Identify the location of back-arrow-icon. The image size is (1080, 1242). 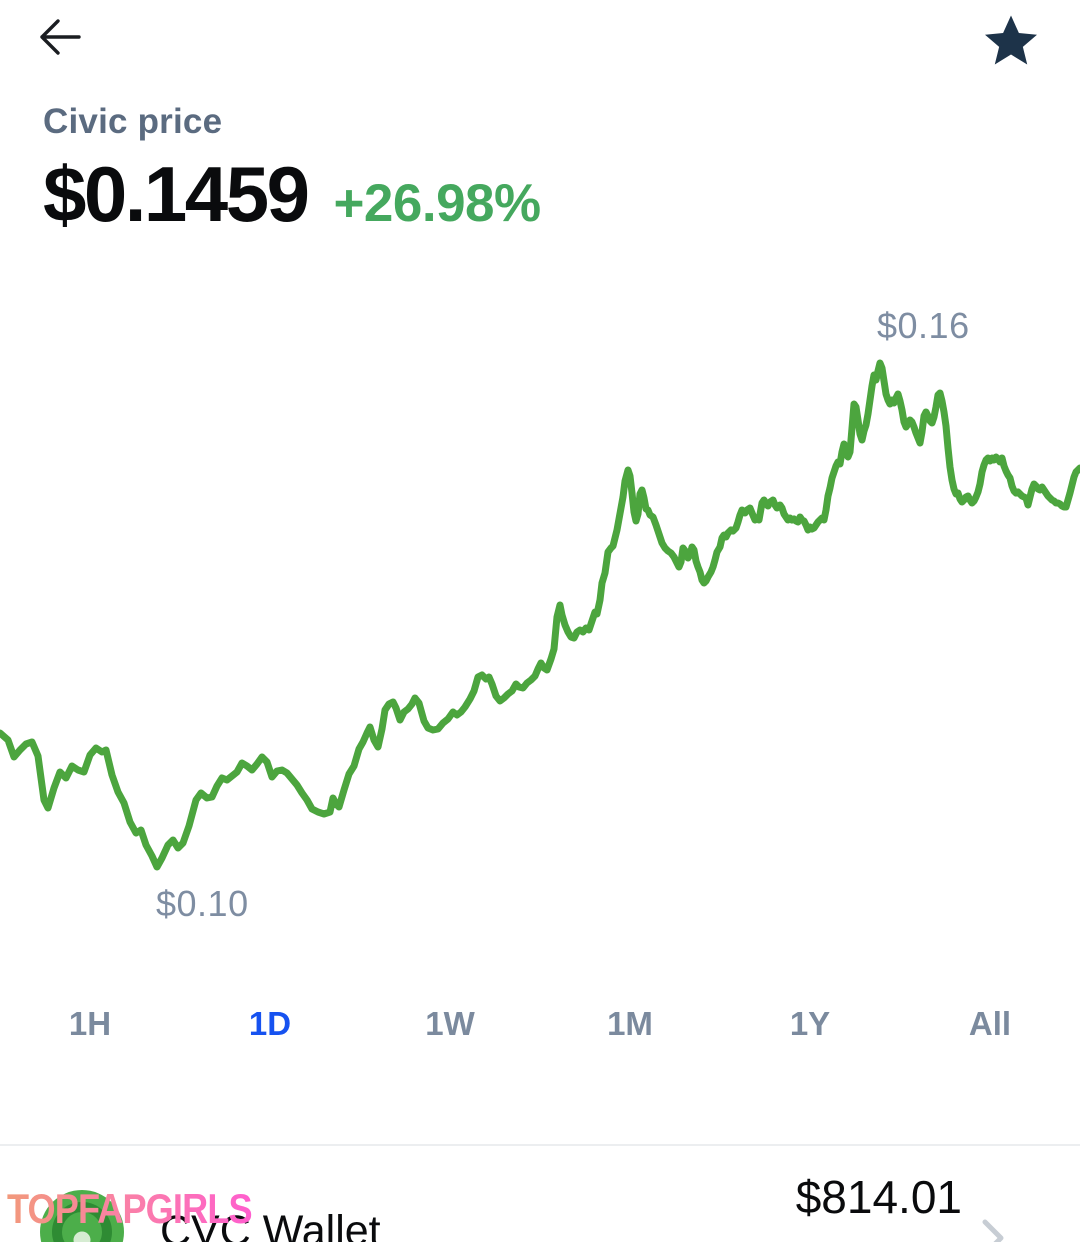
(60, 37).